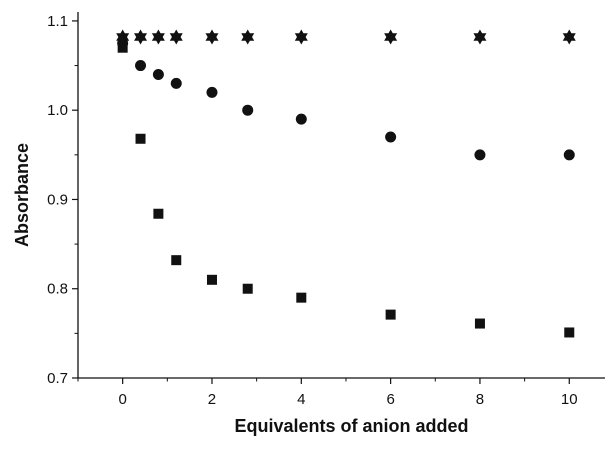 The image size is (610, 449). I want to click on x-tick-label: 10, so click(569, 399).